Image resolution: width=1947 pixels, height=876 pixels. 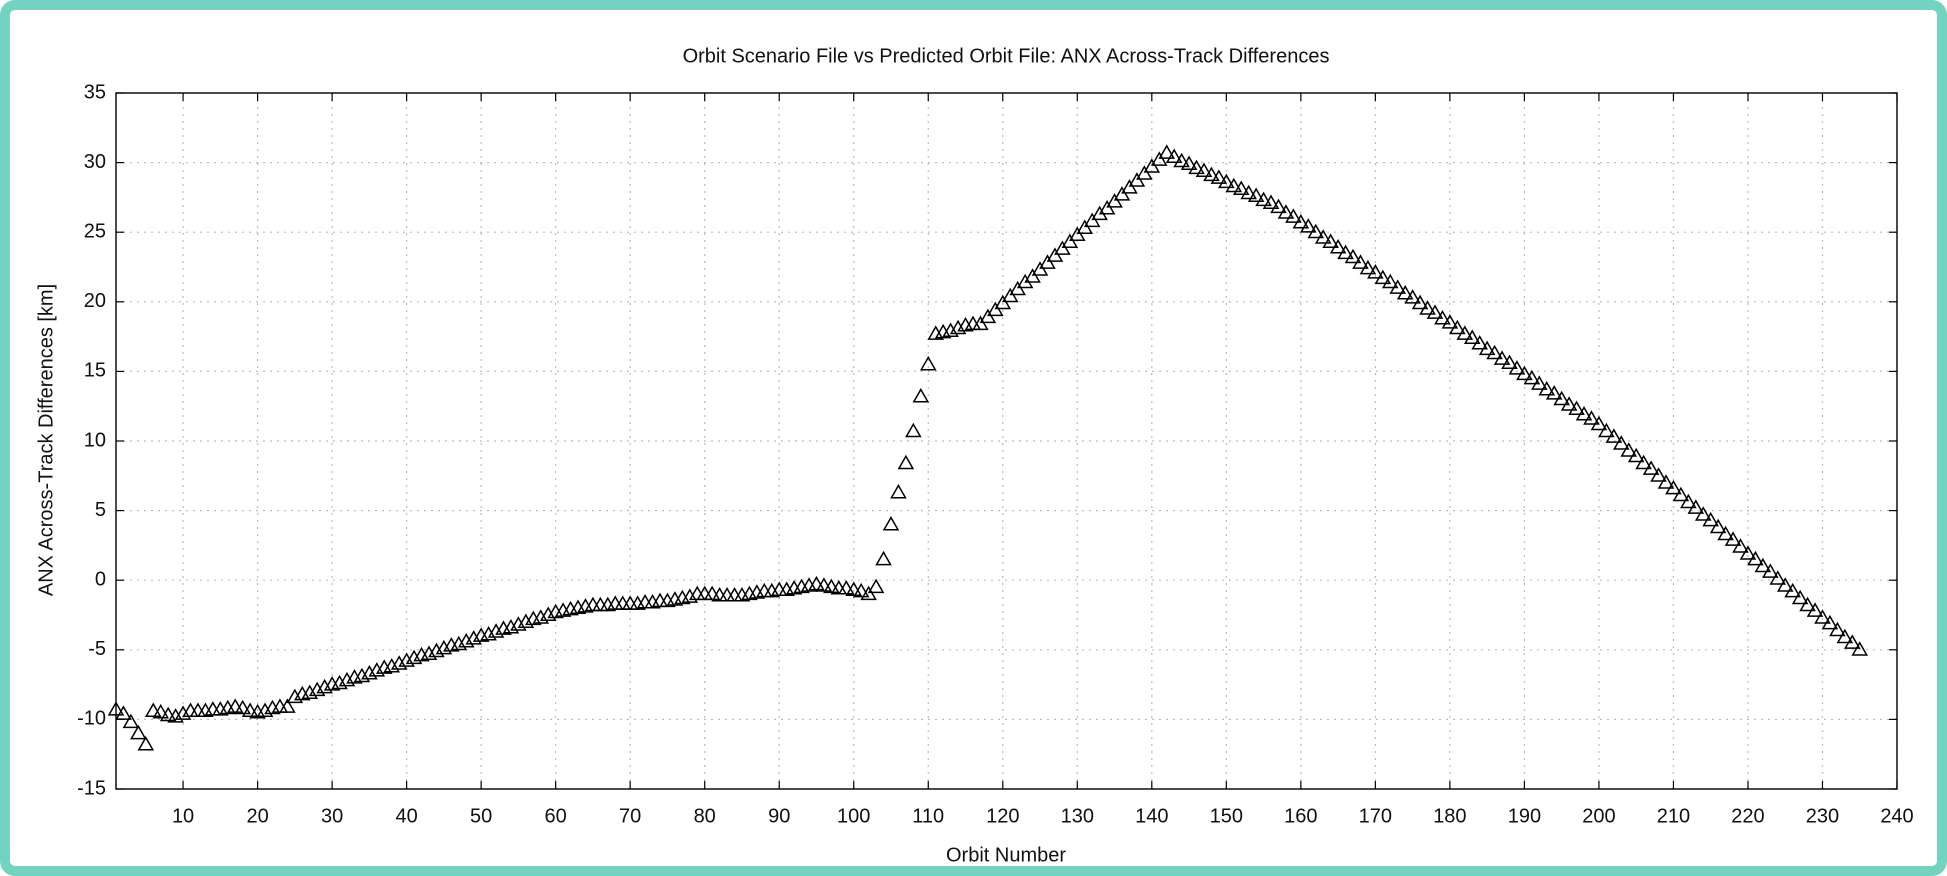 What do you see at coordinates (1598, 816) in the screenshot?
I see `x-tick-label: 200` at bounding box center [1598, 816].